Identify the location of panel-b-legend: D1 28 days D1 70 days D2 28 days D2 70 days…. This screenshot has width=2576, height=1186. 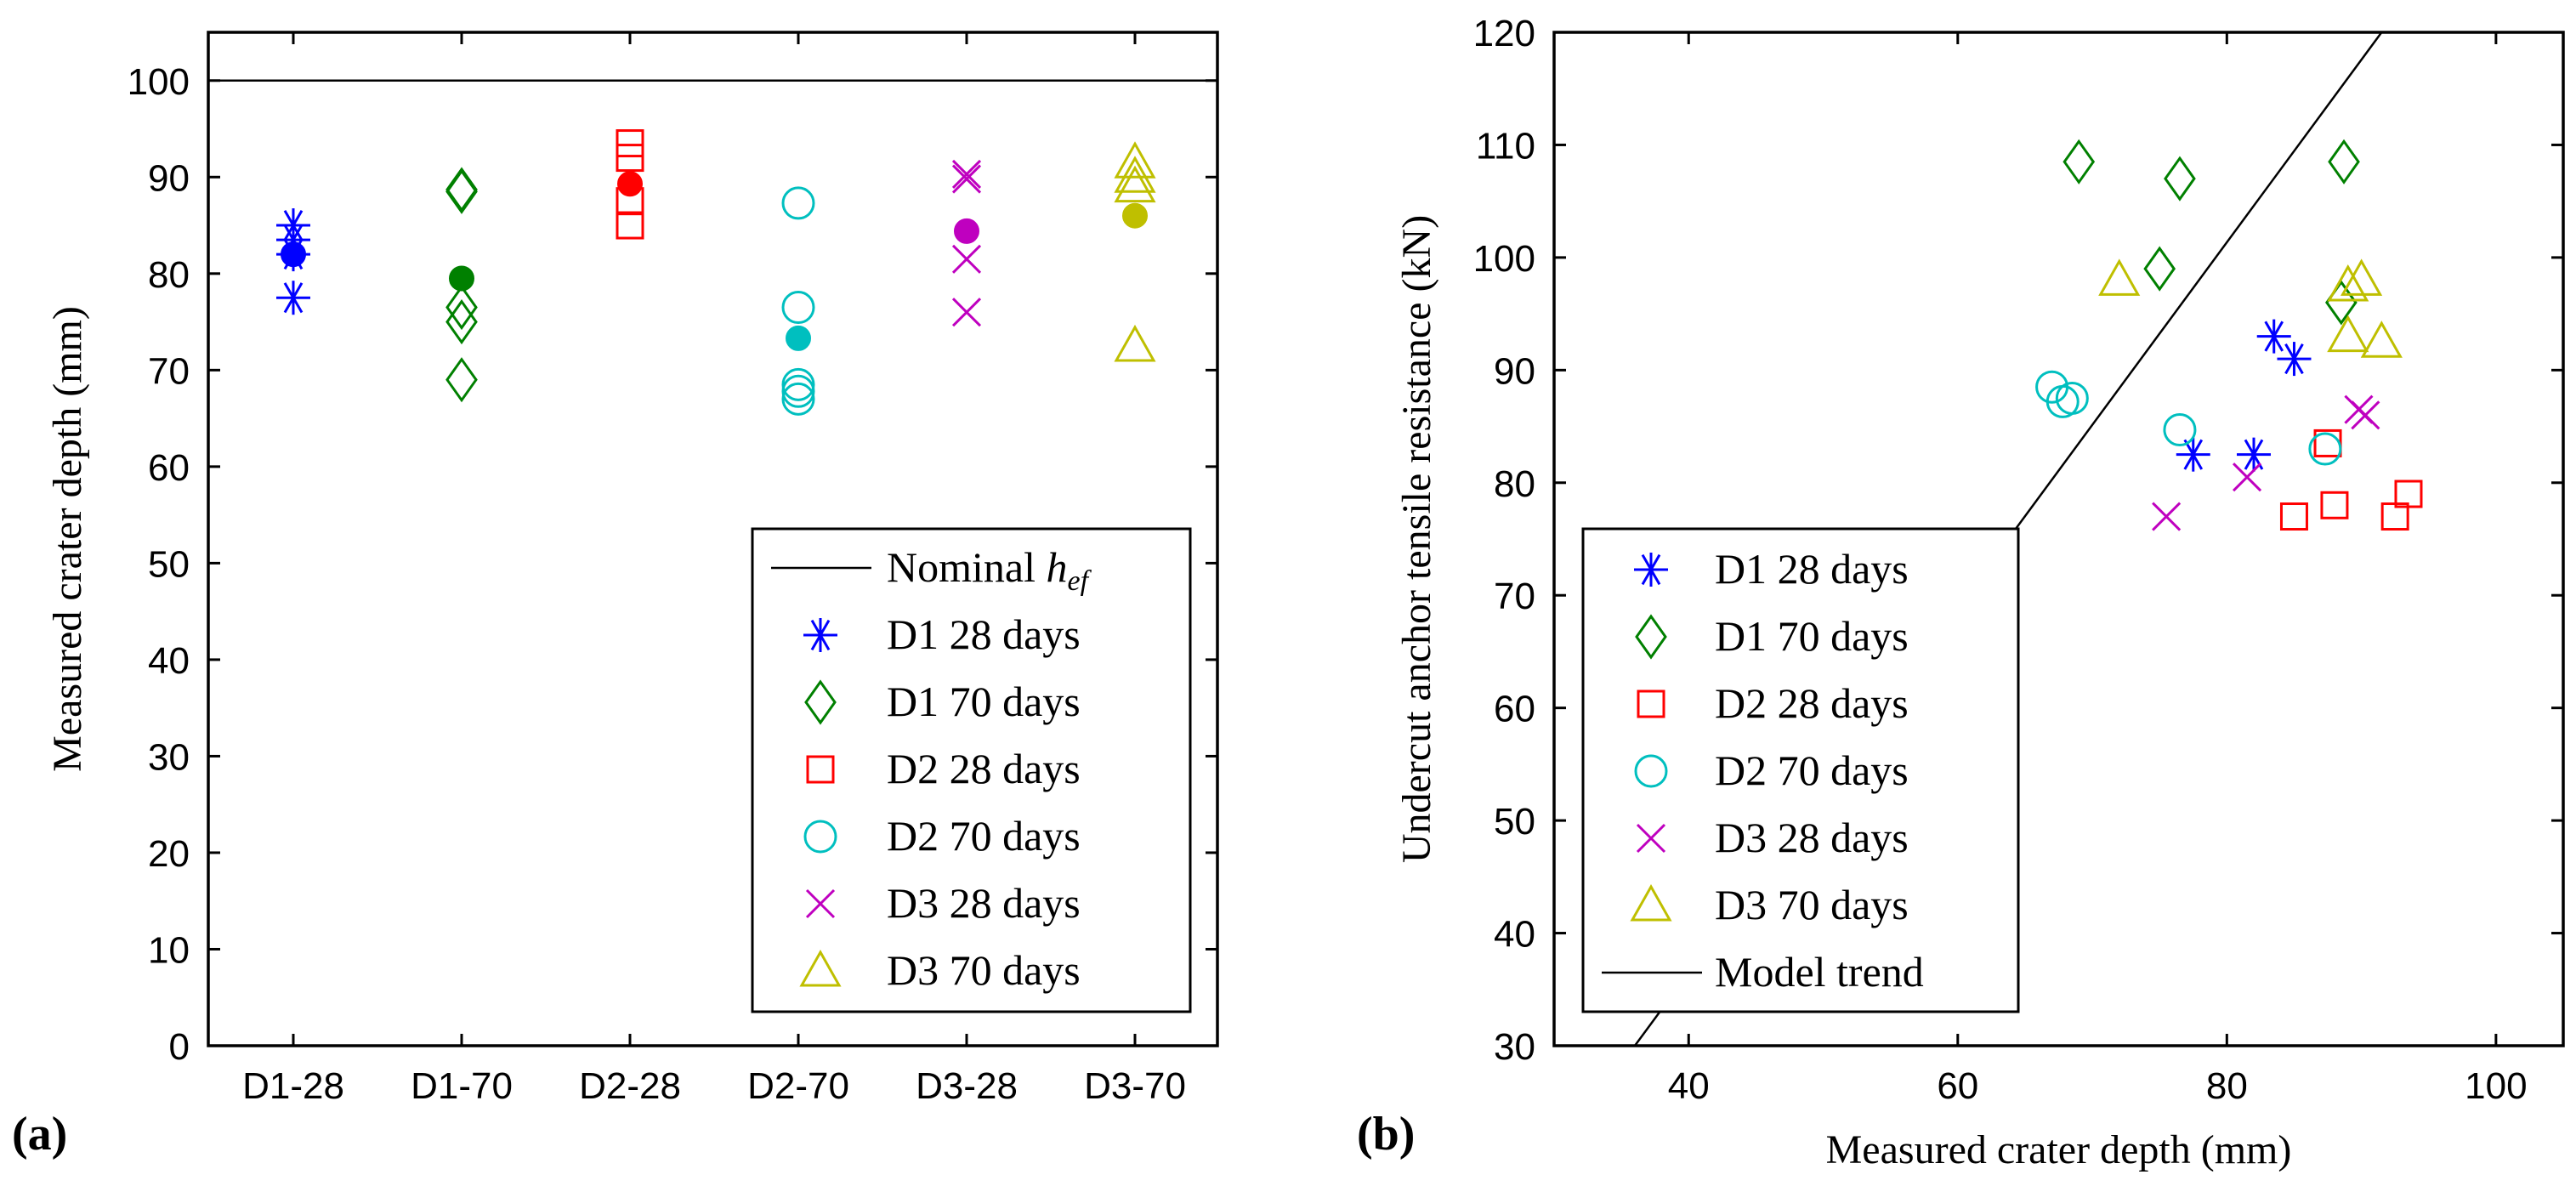
(1801, 770).